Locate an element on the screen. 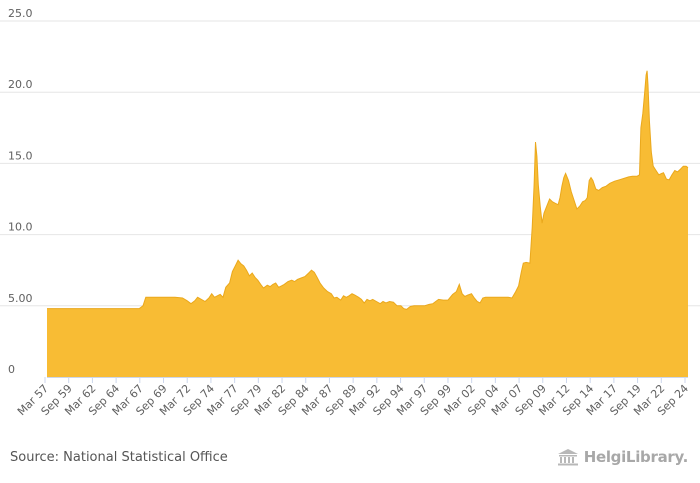 This screenshot has width=700, height=483. brand-logo: HelgiLibrary. is located at coordinates (622, 457).